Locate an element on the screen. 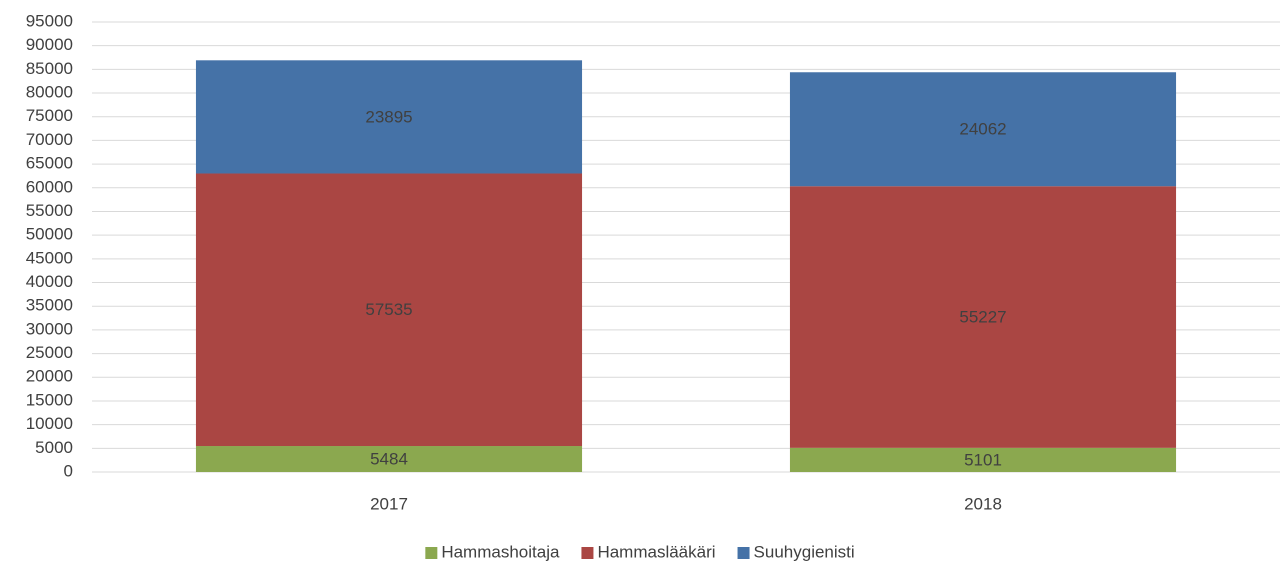  x-tick-label: 2017 is located at coordinates (389, 503).